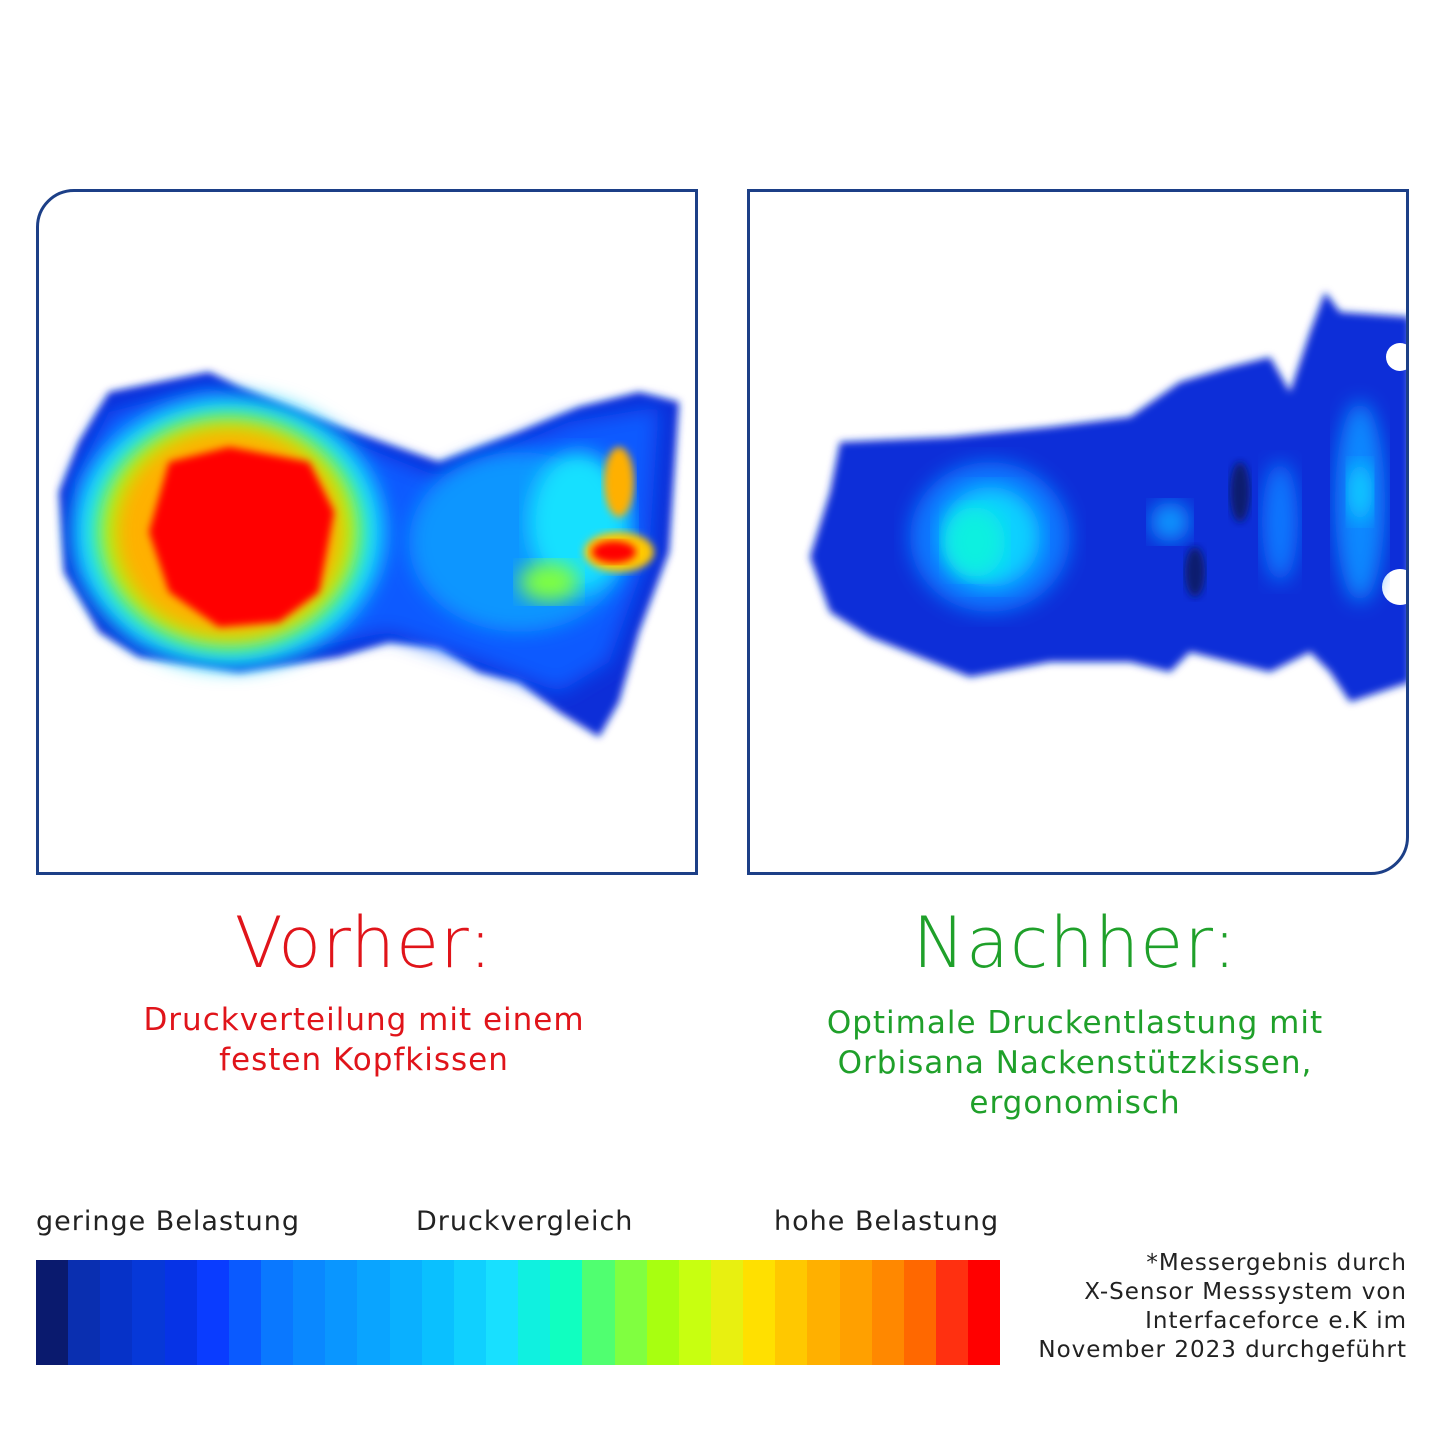 This screenshot has width=1445, height=1445. I want to click on scale-high-label: hohe Belastung, so click(887, 1221).